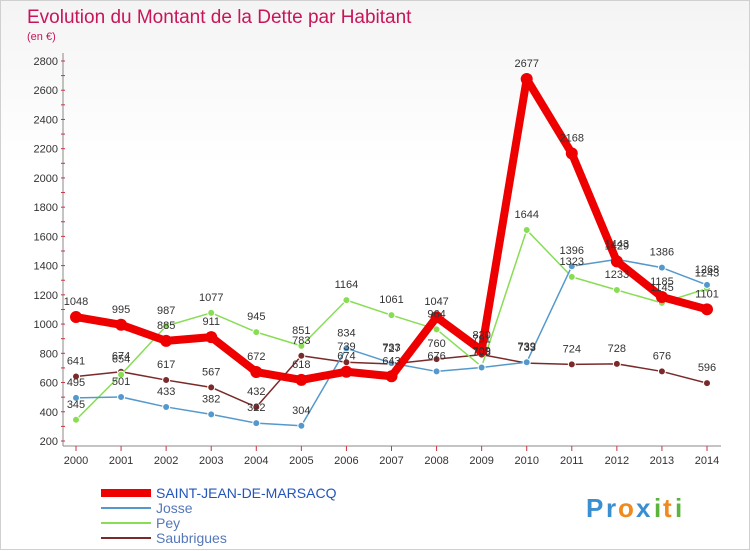 The height and width of the screenshot is (551, 750). I want to click on y-tick-label: 2000, so click(46, 179).